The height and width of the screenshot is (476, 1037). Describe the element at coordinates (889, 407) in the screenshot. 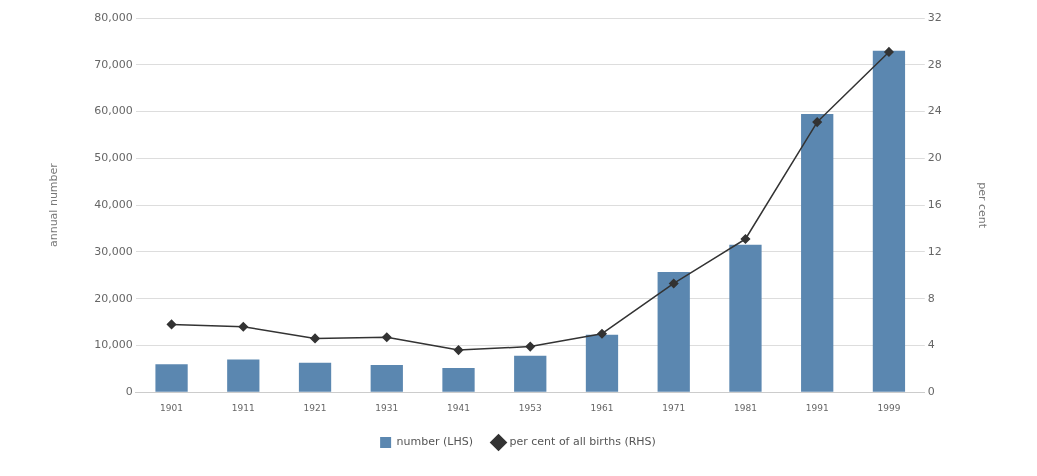

I see `x-tick-label: 1999` at that location.